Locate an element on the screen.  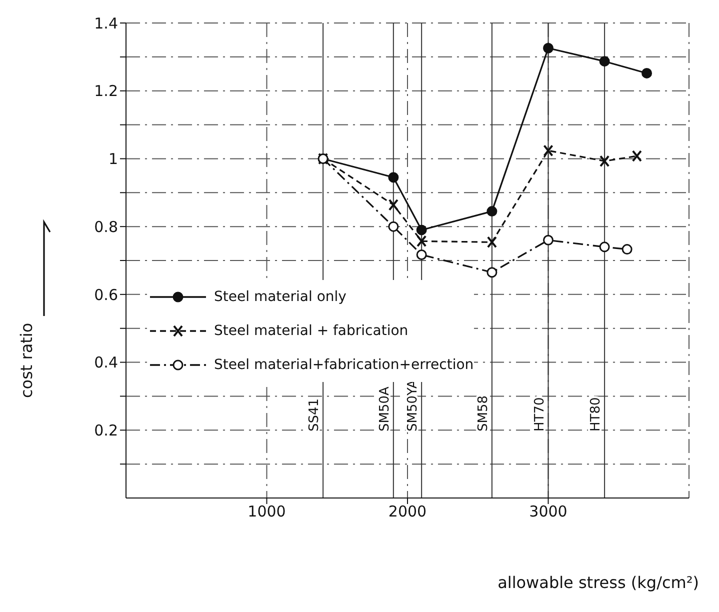
y-tick-label: 0.6 is located at coordinates (106, 295).